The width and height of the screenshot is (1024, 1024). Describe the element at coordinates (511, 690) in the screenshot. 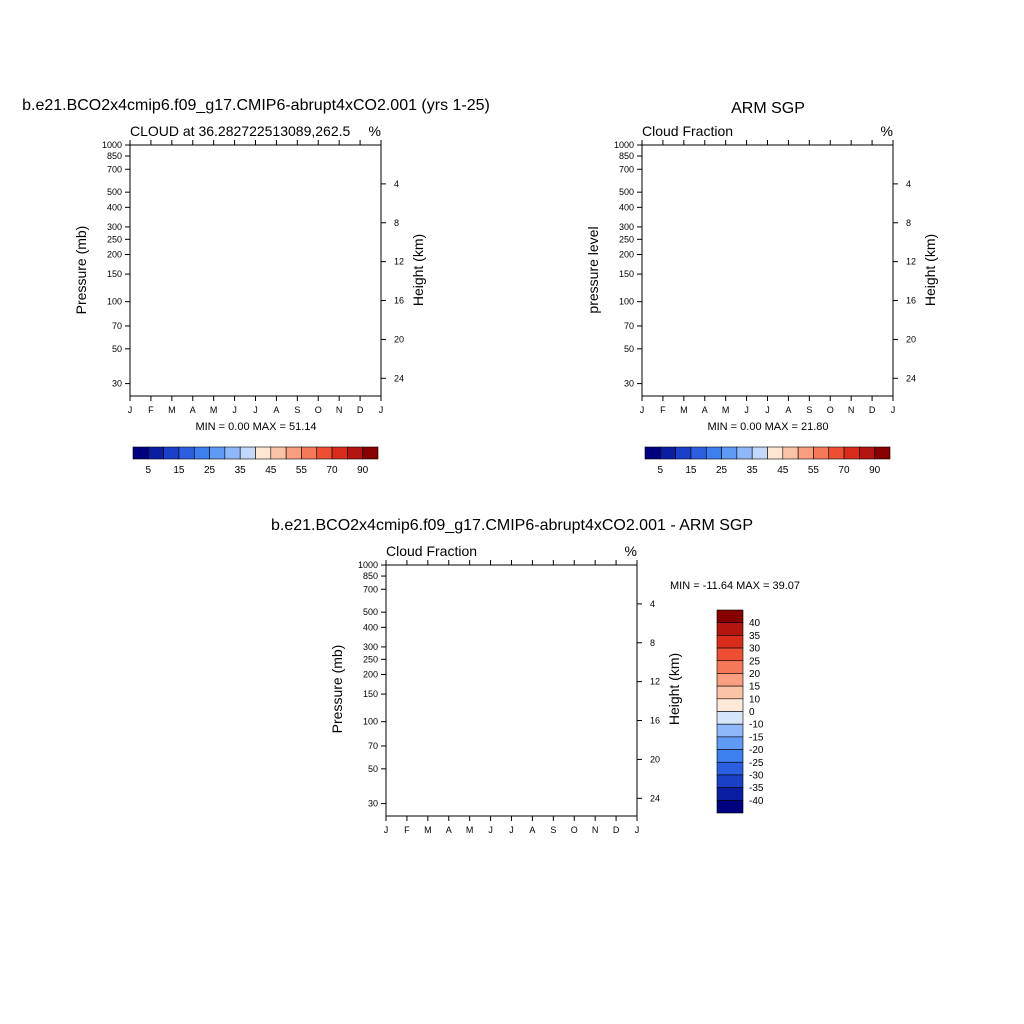

I see `diff-frame` at that location.